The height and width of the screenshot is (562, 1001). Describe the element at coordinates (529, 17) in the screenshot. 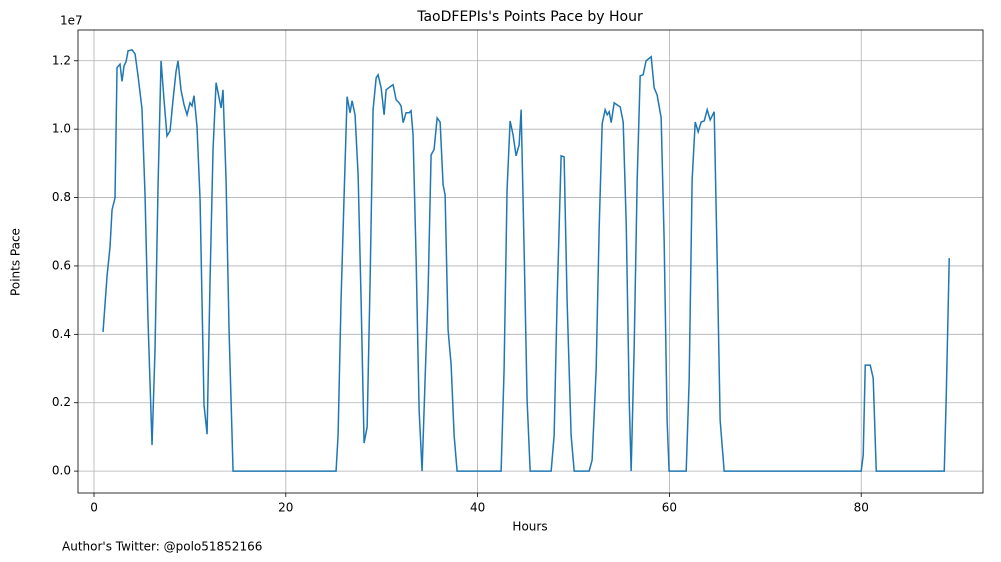

I see `chart-title: TaoDFEPIs's Points Pace by Hour` at that location.